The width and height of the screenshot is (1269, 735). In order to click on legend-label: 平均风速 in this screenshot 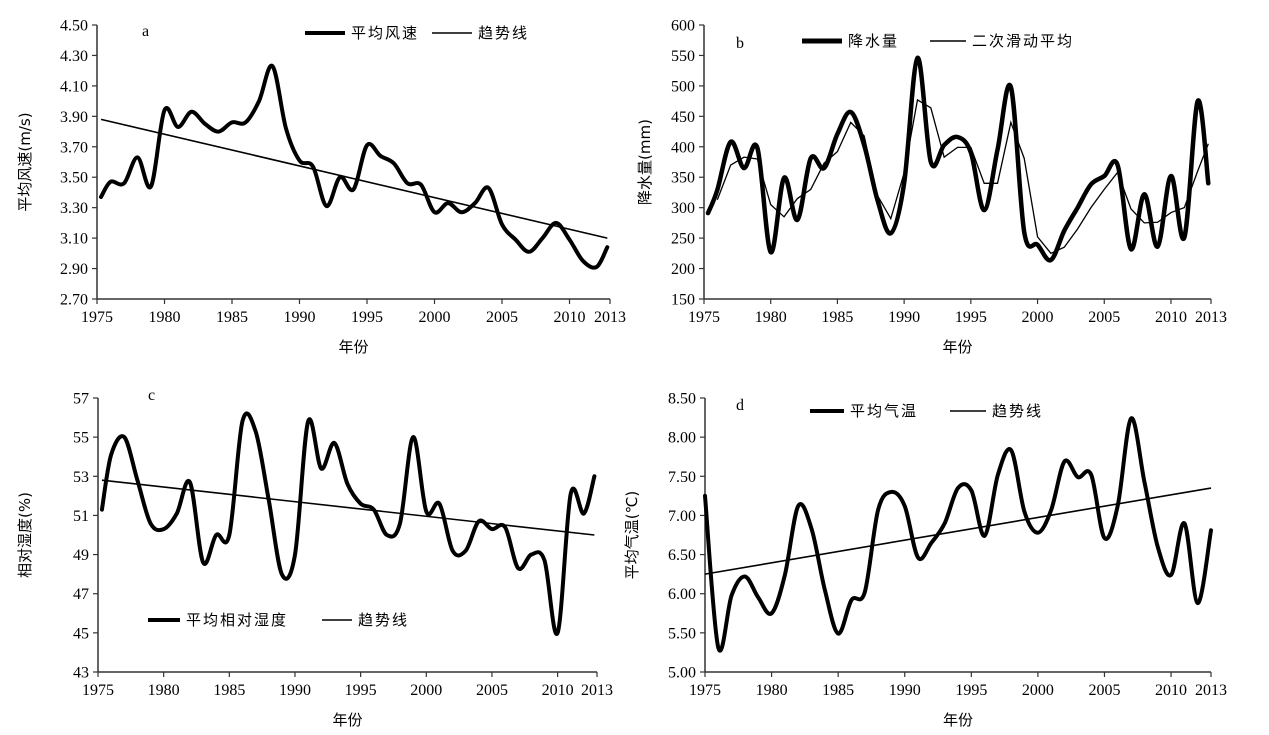, I will do `click(385, 33)`.